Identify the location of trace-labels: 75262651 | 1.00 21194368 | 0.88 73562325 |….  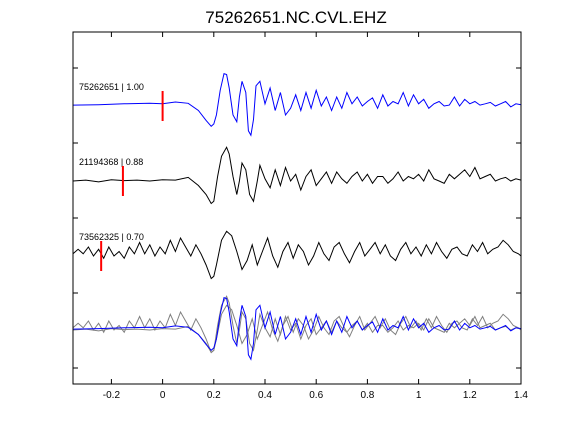
(111, 162).